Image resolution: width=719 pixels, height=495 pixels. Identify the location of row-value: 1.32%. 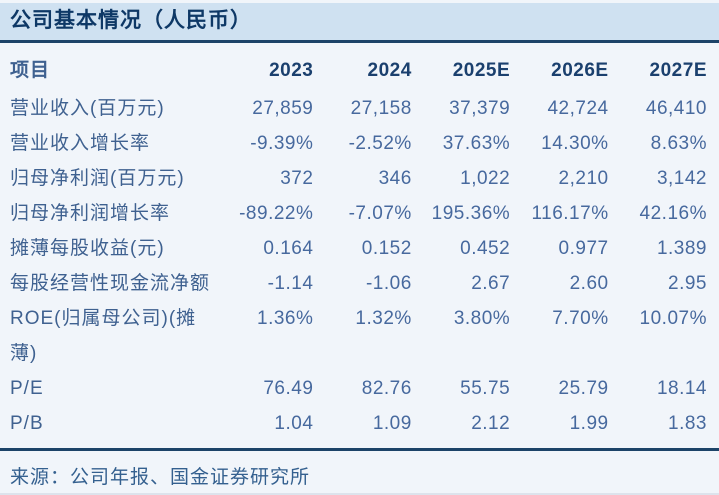
(383, 318).